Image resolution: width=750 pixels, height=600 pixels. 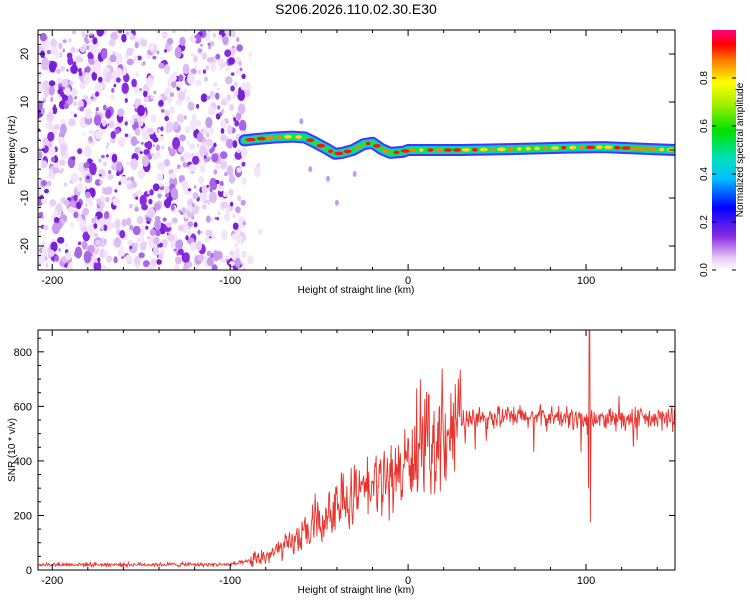 What do you see at coordinates (23, 353) in the screenshot?
I see `y-tick-label: 800` at bounding box center [23, 353].